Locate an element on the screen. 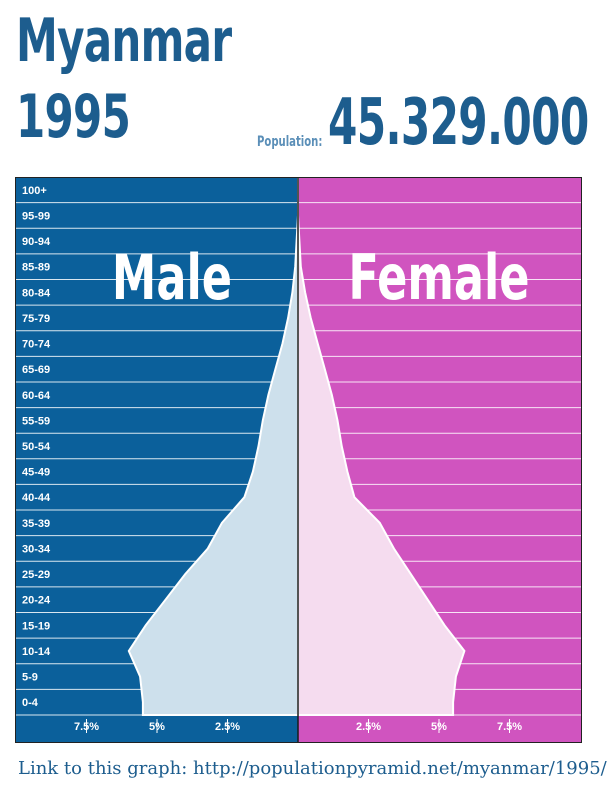 The width and height of the screenshot is (607, 790). age-group-label: 70-74 is located at coordinates (36, 345).